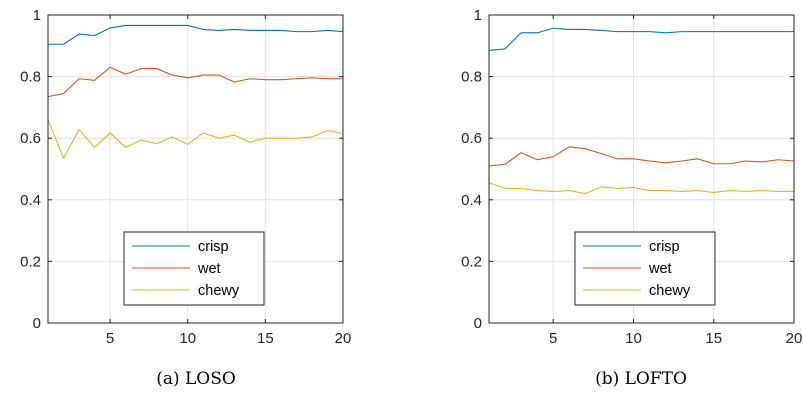 The height and width of the screenshot is (394, 803). Describe the element at coordinates (641, 379) in the screenshot. I see `caption: (b) LOFTO` at that location.